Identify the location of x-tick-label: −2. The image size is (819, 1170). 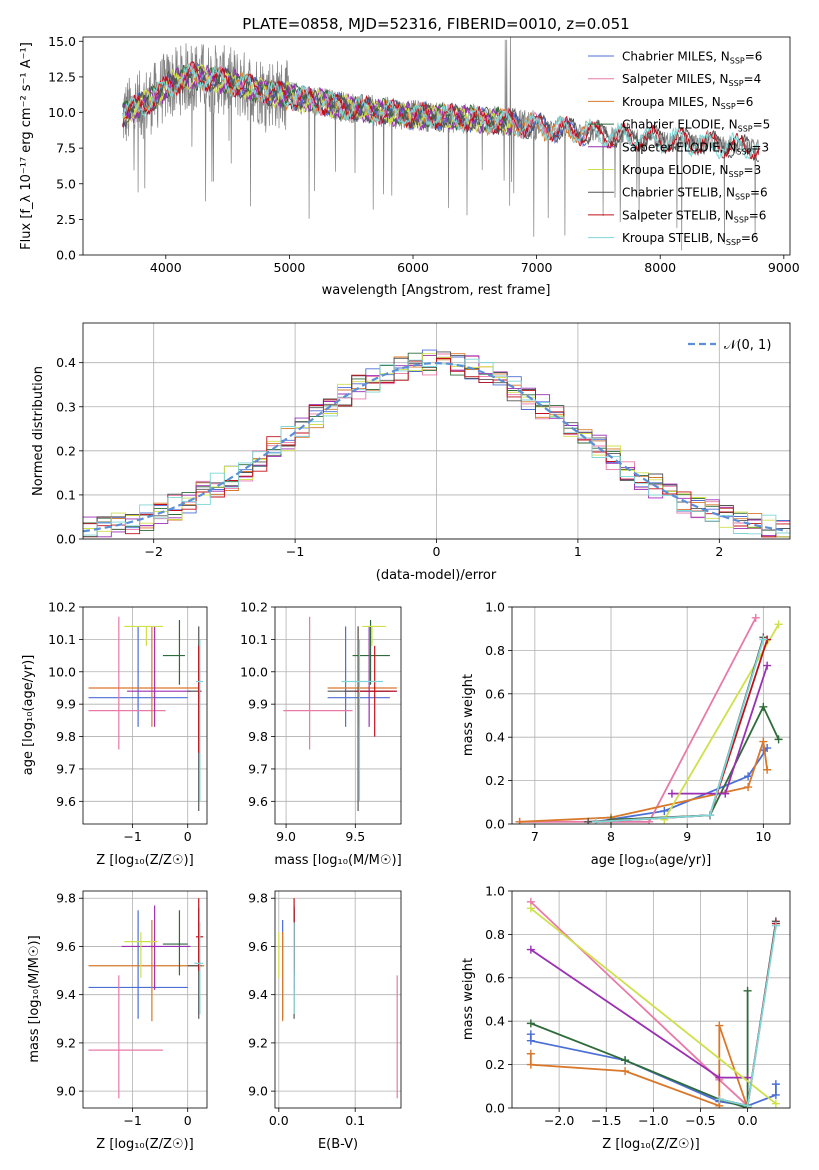
(153, 551).